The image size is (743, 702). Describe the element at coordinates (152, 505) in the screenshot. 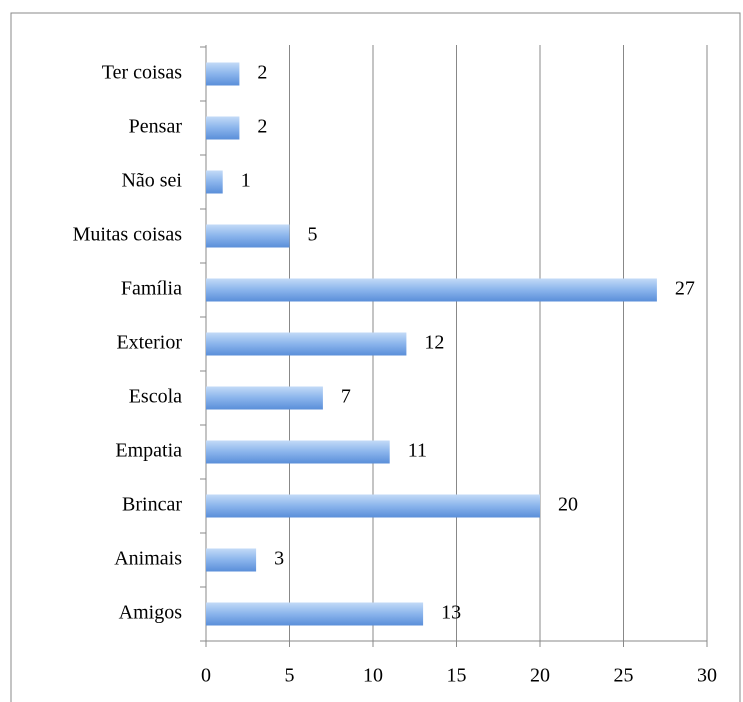

I see `y-tick-label: Brincar` at that location.